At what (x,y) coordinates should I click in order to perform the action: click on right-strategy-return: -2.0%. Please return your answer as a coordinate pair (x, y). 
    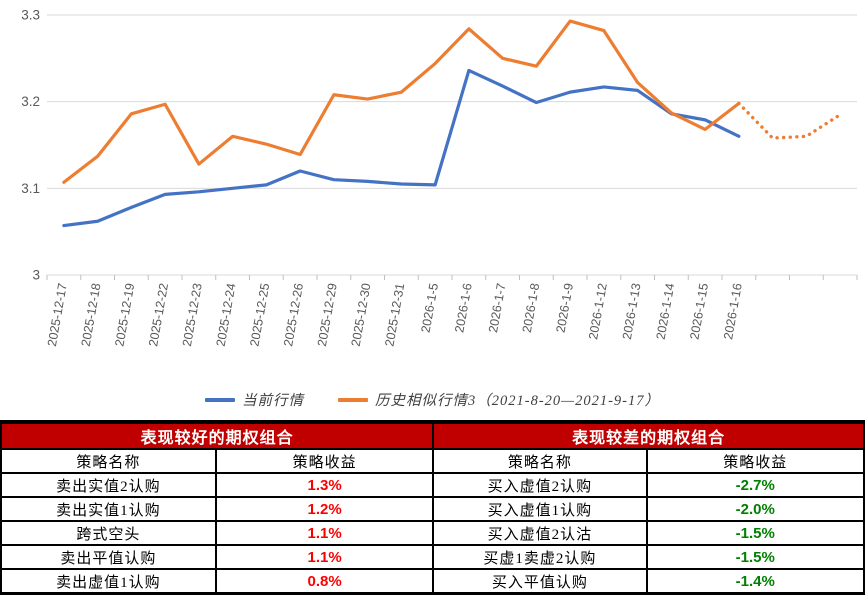
    Looking at the image, I should click on (755, 509).